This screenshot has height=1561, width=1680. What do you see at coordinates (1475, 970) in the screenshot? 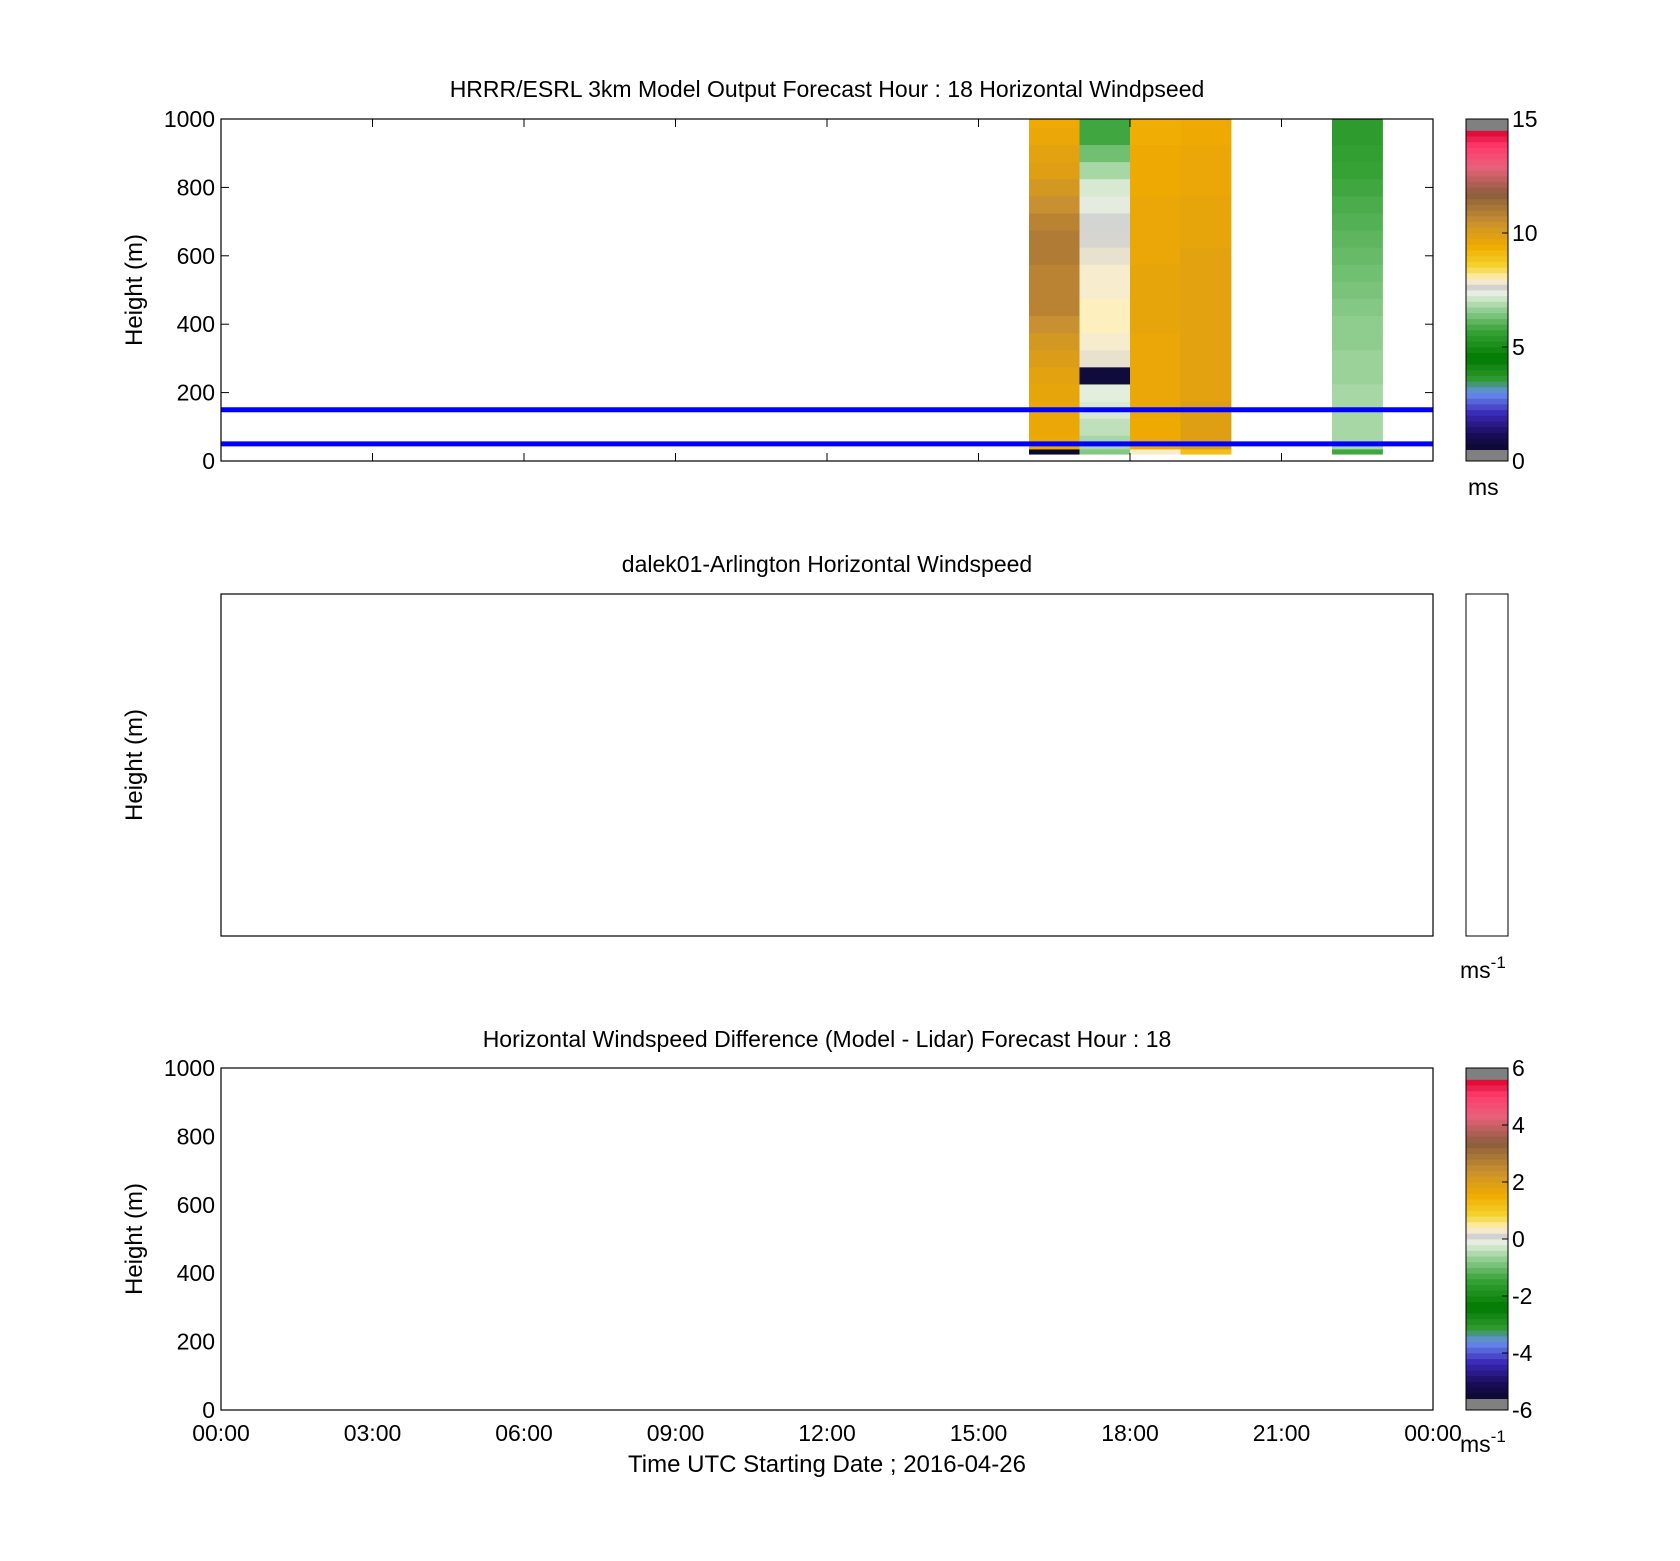
I see `unit-base: ms` at bounding box center [1475, 970].